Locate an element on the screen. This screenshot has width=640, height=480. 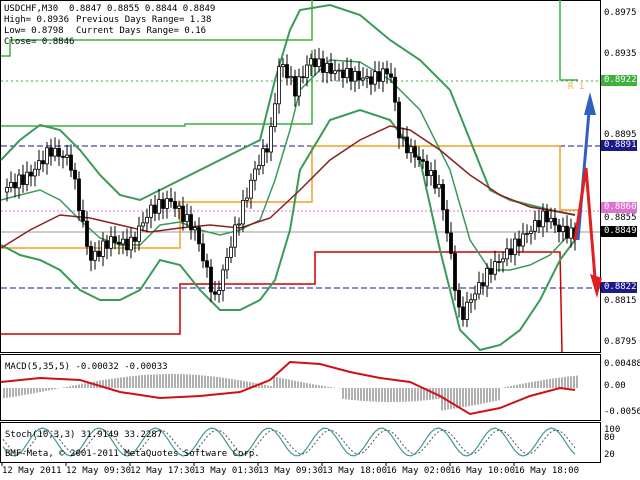
time-axis-label: 13 May 09:30 is located at coordinates (291, 471).